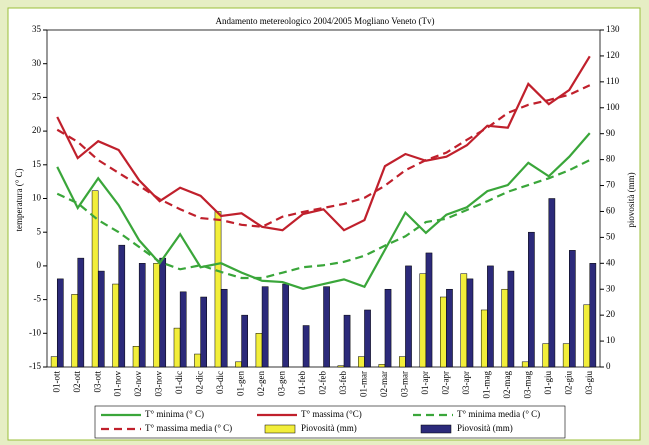 The height and width of the screenshot is (445, 649). Describe the element at coordinates (35, 366) in the screenshot. I see `y-tick-label: -15` at that location.